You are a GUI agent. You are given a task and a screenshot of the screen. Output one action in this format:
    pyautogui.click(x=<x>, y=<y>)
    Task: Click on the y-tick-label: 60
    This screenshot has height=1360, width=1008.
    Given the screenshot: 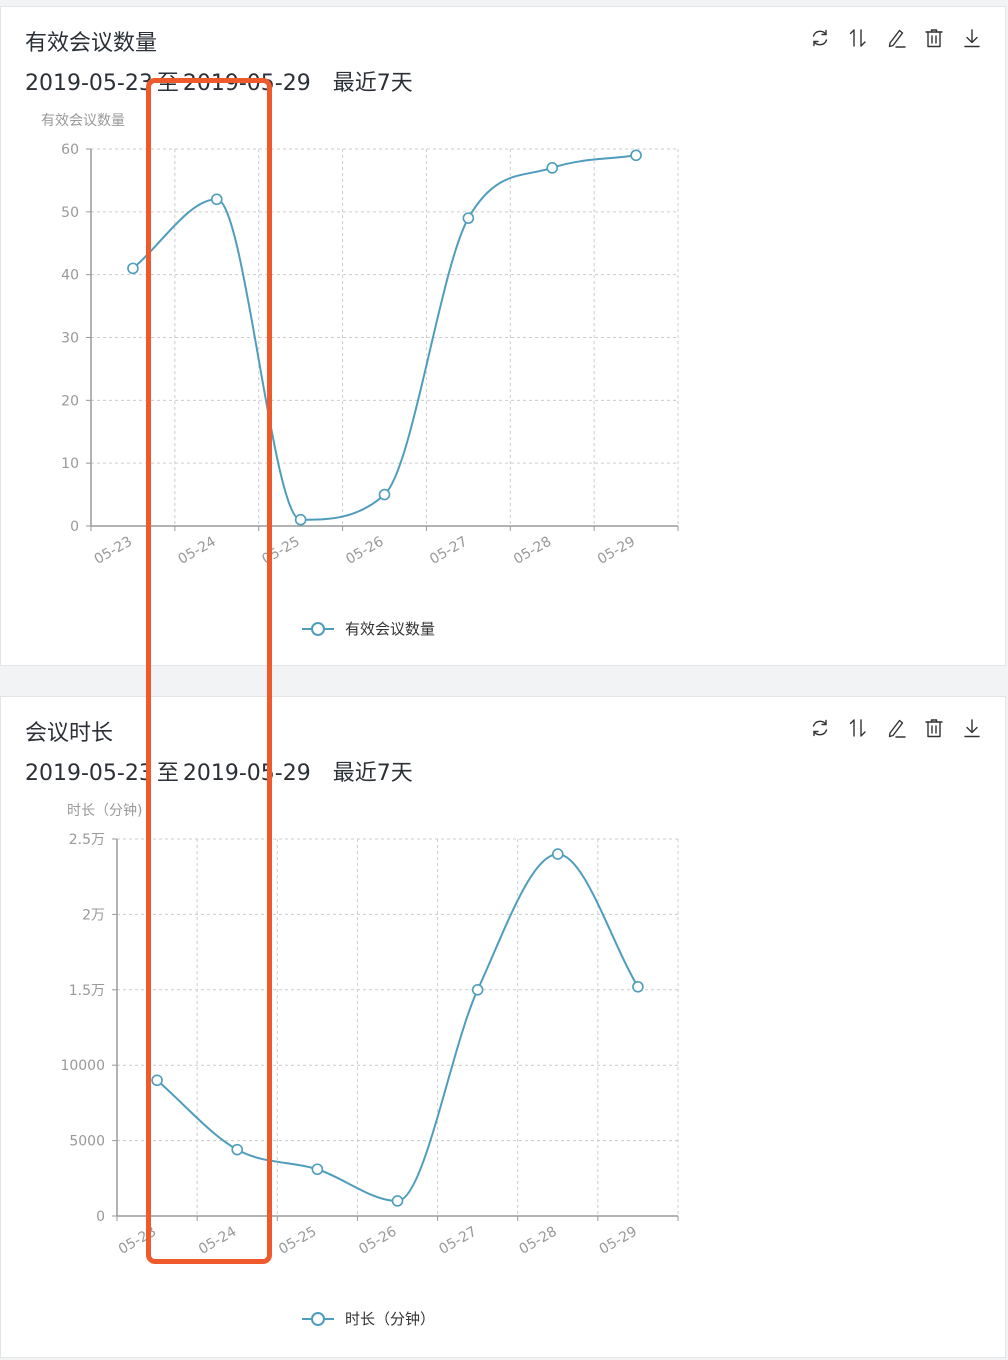 What is the action you would take?
    pyautogui.click(x=70, y=150)
    